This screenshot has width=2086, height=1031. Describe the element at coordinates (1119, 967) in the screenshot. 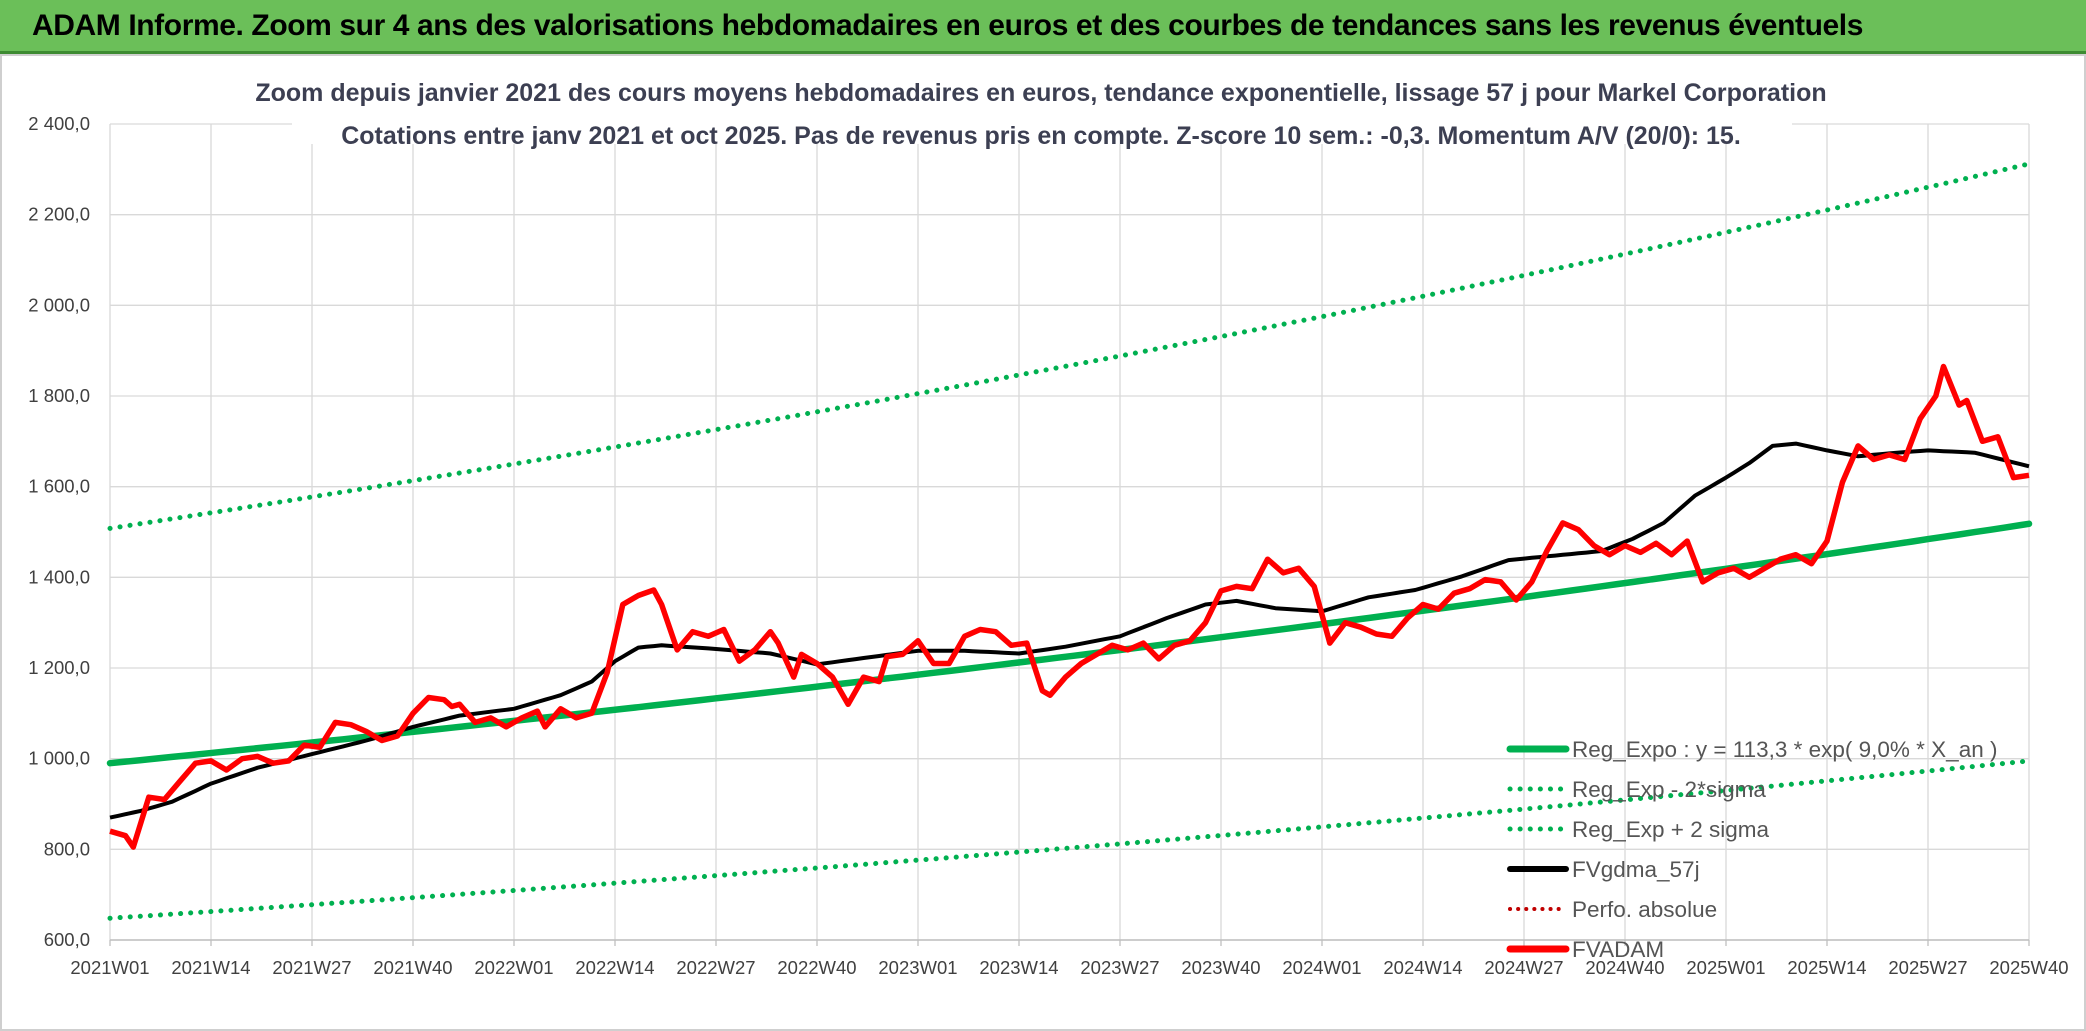

I see `x-tick-label: 2023W27` at that location.